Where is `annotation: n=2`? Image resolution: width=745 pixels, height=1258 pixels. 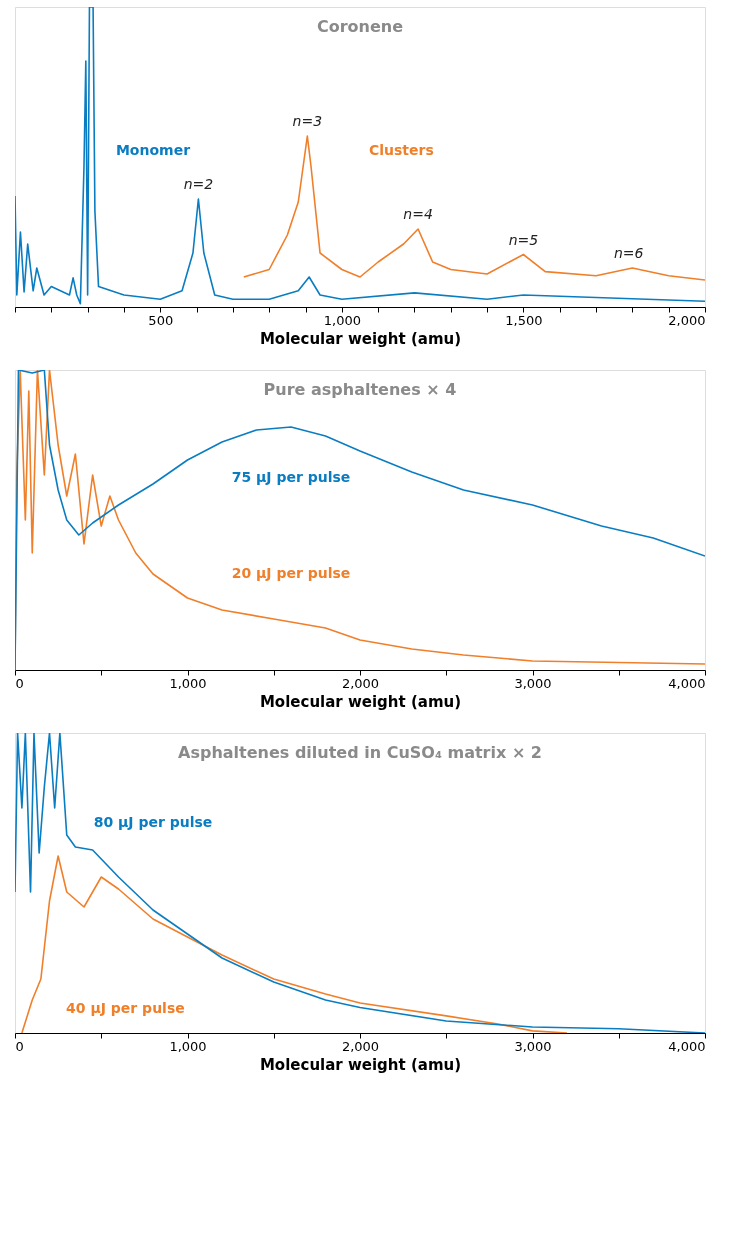
annotation: n=2 is located at coordinates (198, 184).